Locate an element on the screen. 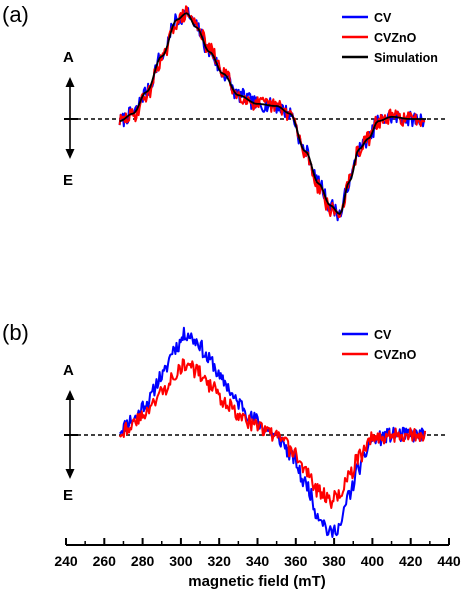 This screenshot has width=474, height=594. panel-a-ae-arrow is located at coordinates (71, 118).